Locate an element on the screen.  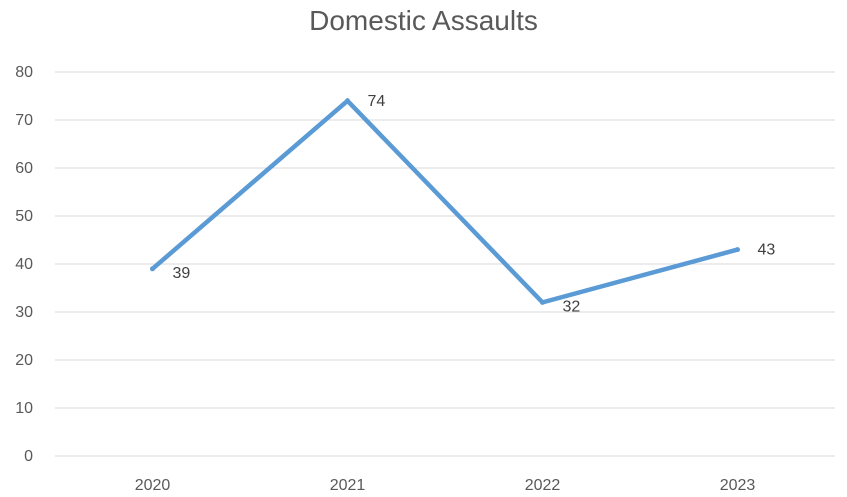
x-tick-label: 2022 is located at coordinates (543, 485).